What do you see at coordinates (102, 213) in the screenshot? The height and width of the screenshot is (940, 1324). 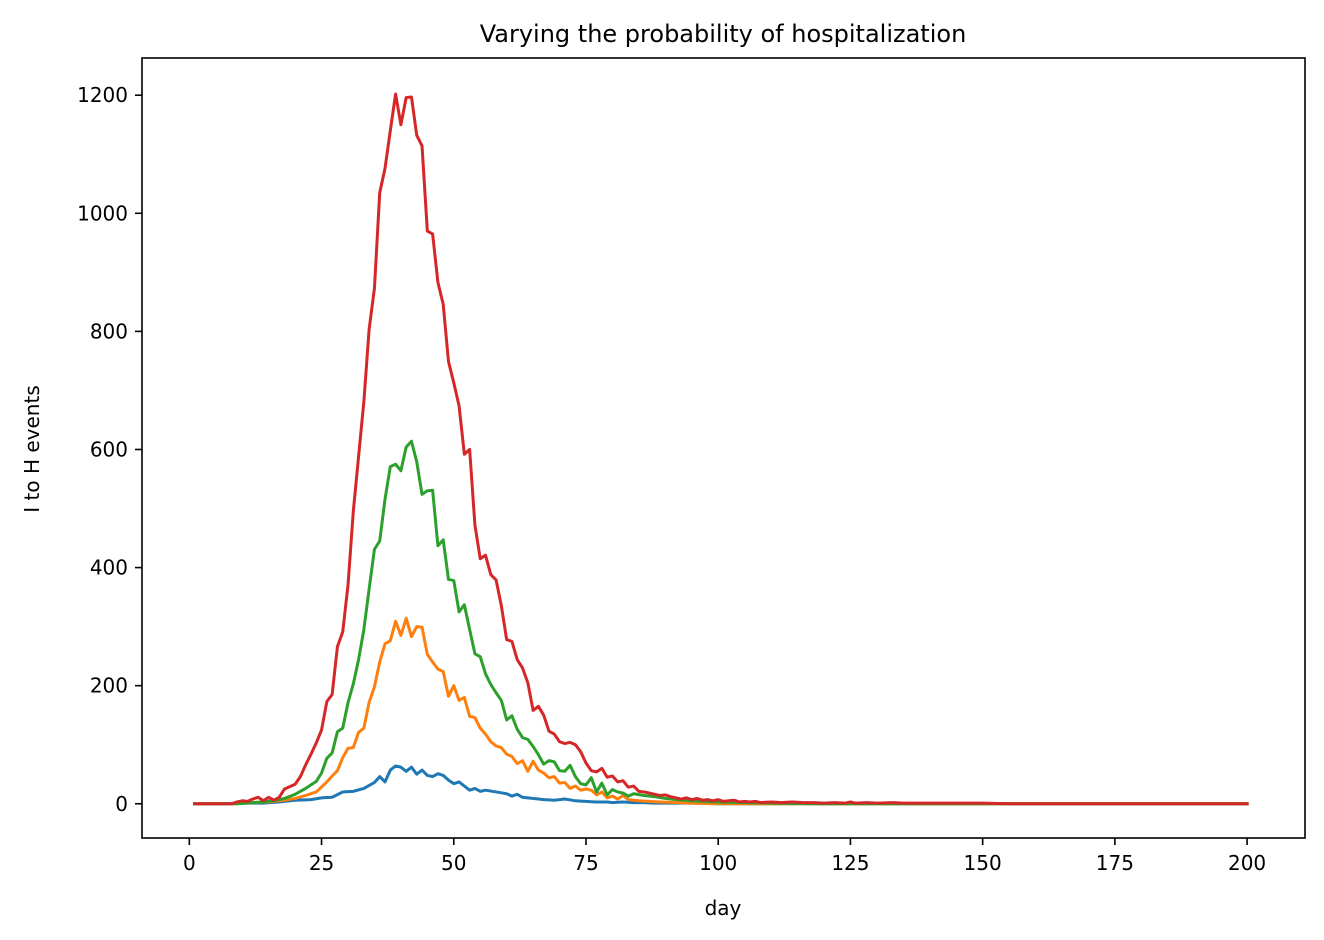 I see `y-tick-label: 1000` at bounding box center [102, 213].